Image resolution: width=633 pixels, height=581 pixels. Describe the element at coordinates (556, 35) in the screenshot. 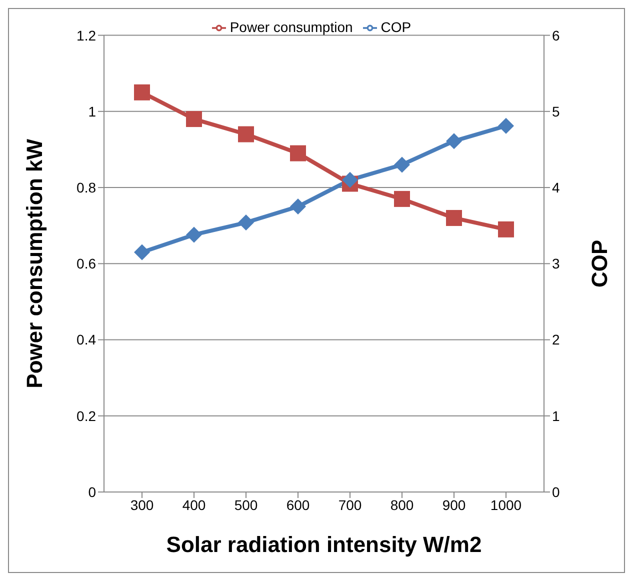

I see `y2-tick-label: 6` at that location.